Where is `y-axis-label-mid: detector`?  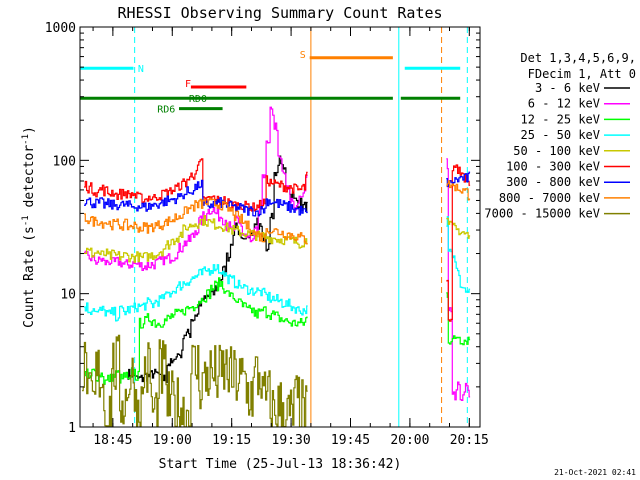 y-axis-label-mid: detector is located at coordinates (29, 180).